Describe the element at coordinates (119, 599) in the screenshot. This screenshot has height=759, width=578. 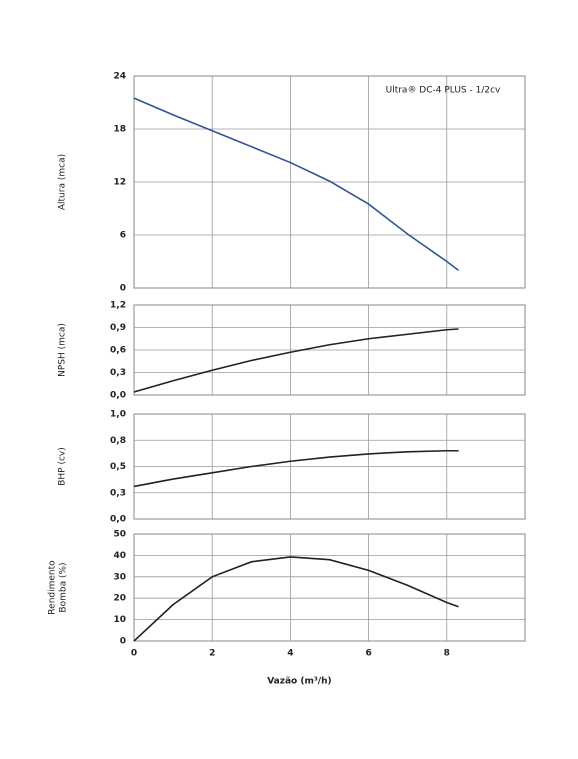
I see `y-tick-label: 20` at that location.